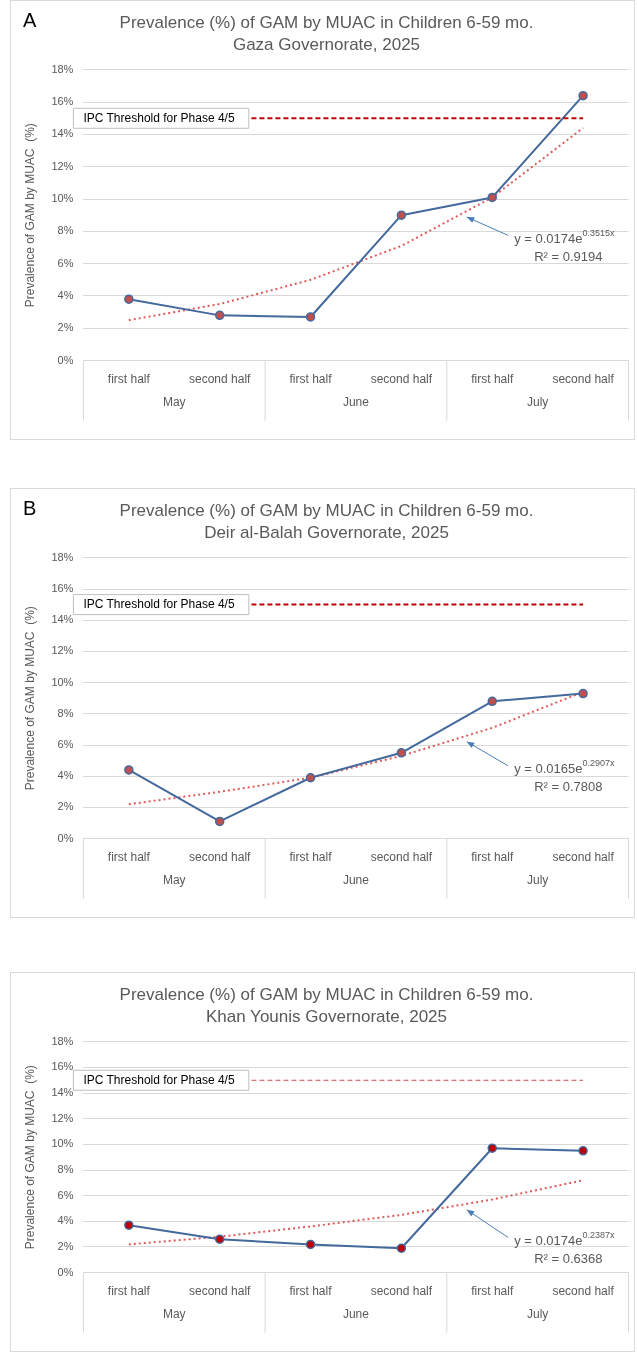  Describe the element at coordinates (30, 507) in the screenshot. I see `text: B` at that location.